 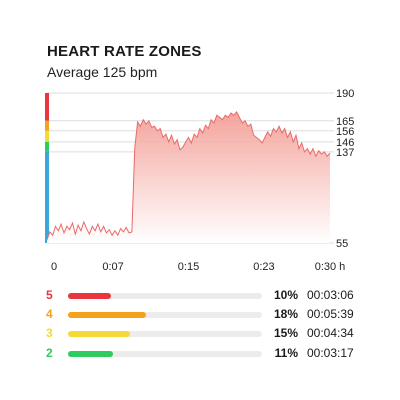 I want to click on y-tick-label: 156, so click(x=345, y=132).